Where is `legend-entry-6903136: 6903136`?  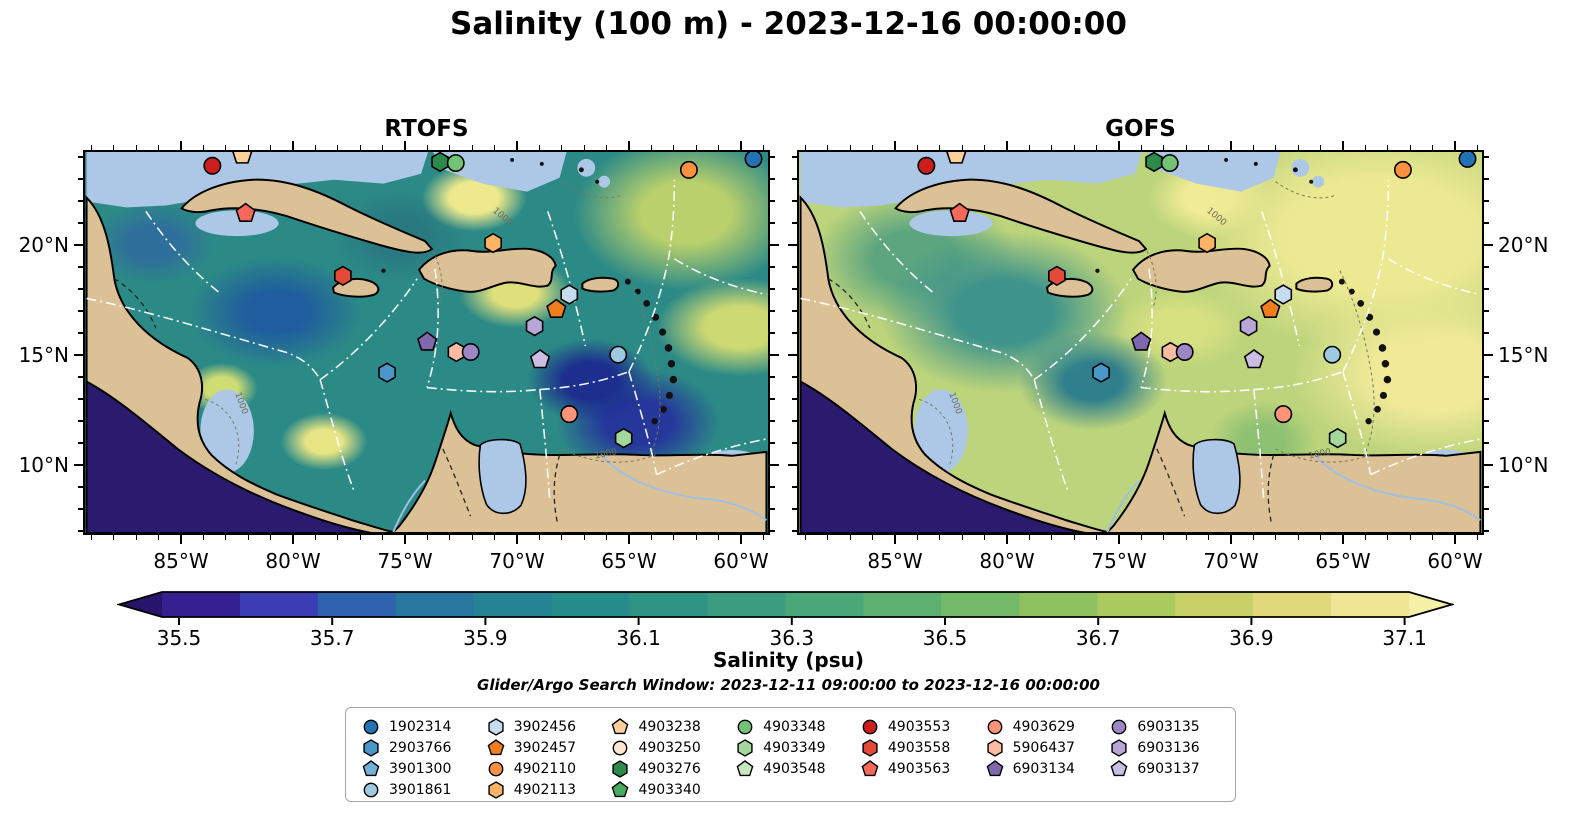
legend-entry-6903136: 6903136 is located at coordinates (1172, 747).